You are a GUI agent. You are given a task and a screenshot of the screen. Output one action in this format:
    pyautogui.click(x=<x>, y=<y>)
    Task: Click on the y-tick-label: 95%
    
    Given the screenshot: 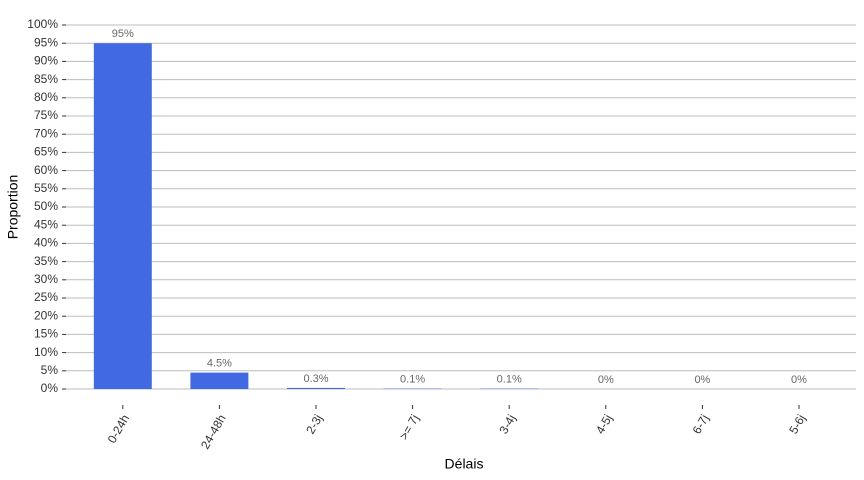 What is the action you would take?
    pyautogui.click(x=46, y=42)
    